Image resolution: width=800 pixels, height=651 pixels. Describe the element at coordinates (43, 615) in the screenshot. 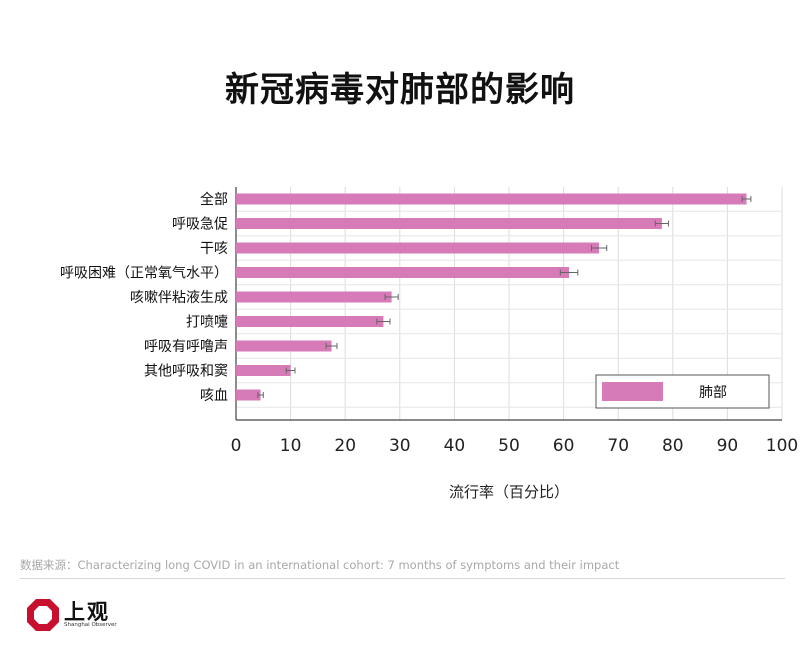

I see `shanghai-observer-logo-icon` at that location.